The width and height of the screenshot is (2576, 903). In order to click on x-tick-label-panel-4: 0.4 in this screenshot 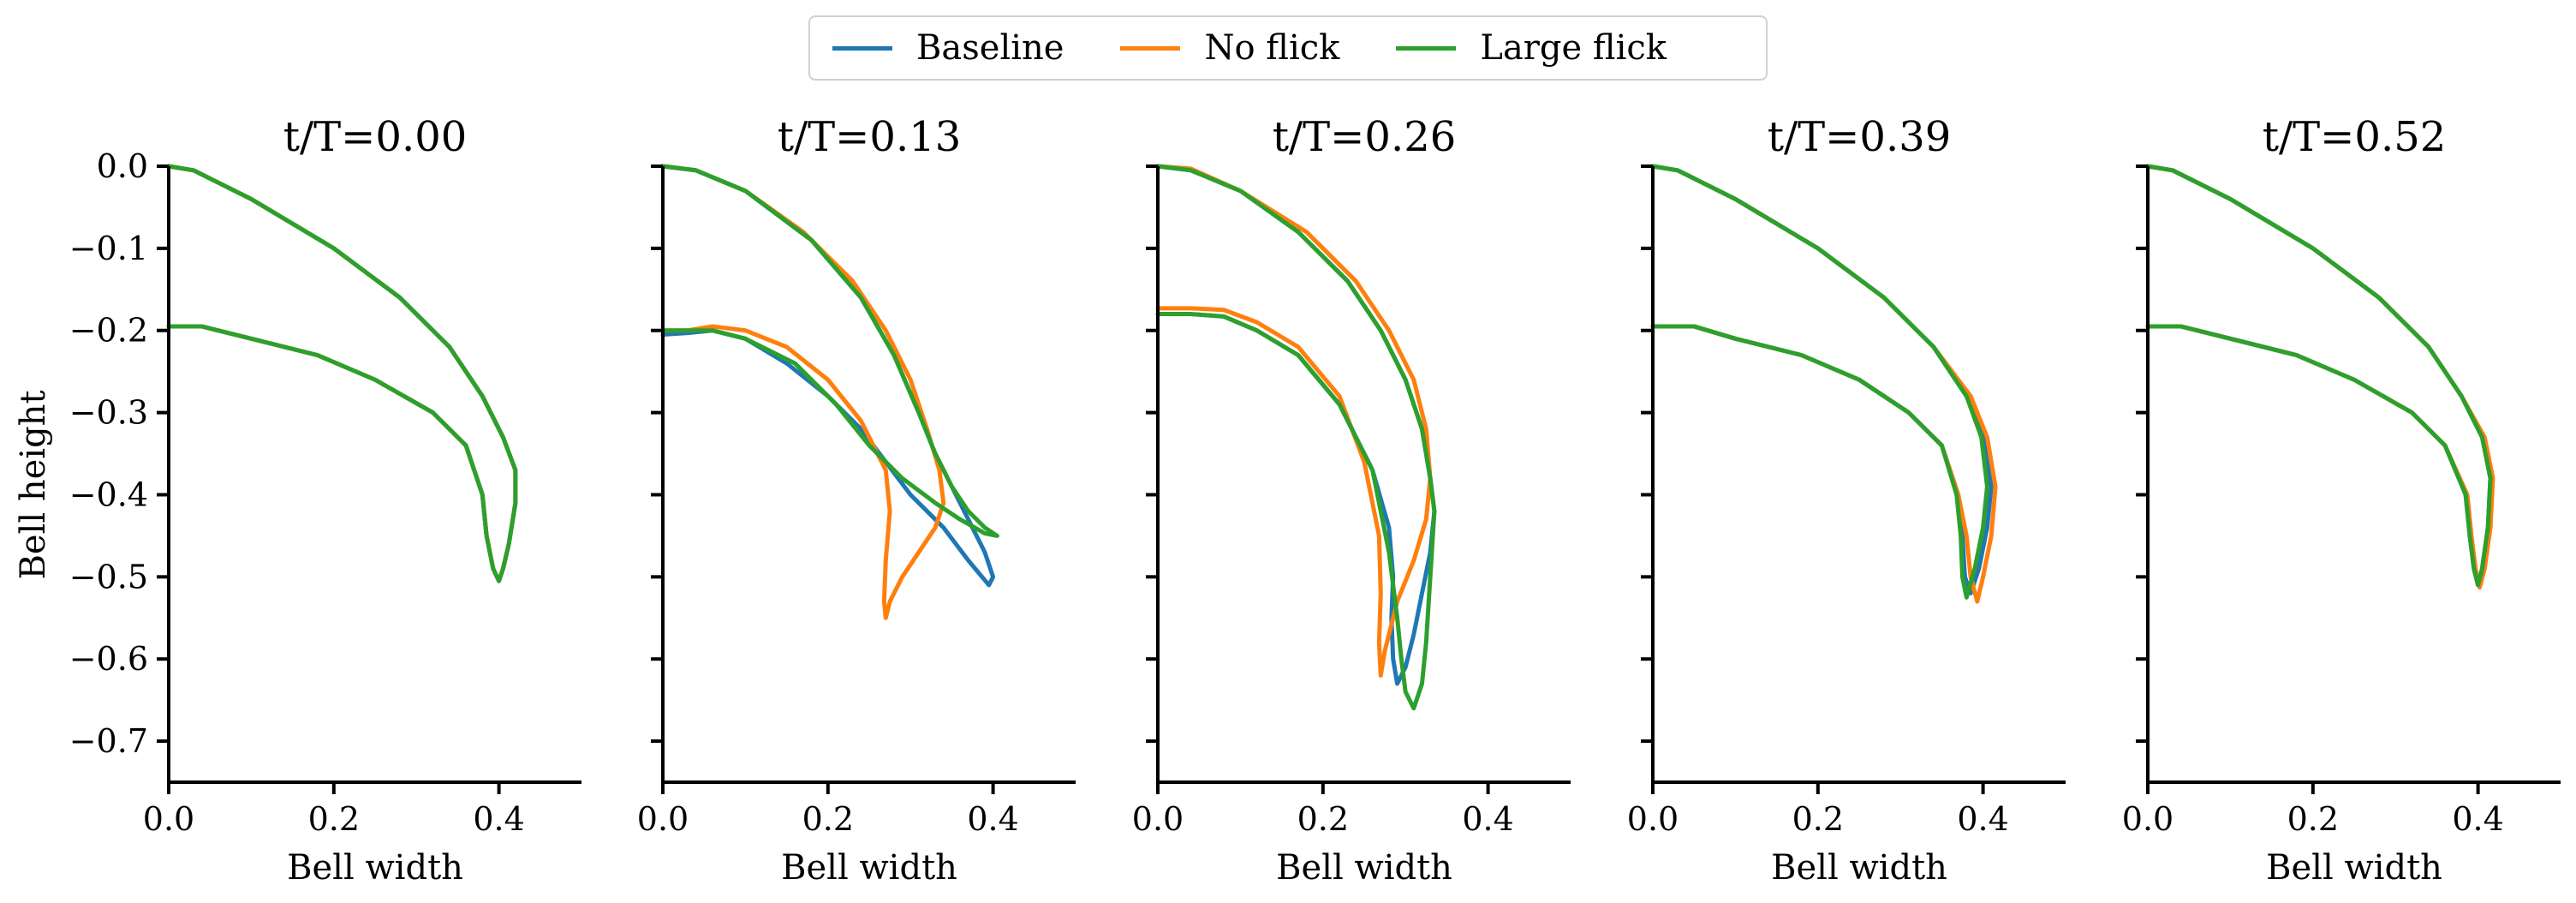, I will do `click(1982, 819)`.